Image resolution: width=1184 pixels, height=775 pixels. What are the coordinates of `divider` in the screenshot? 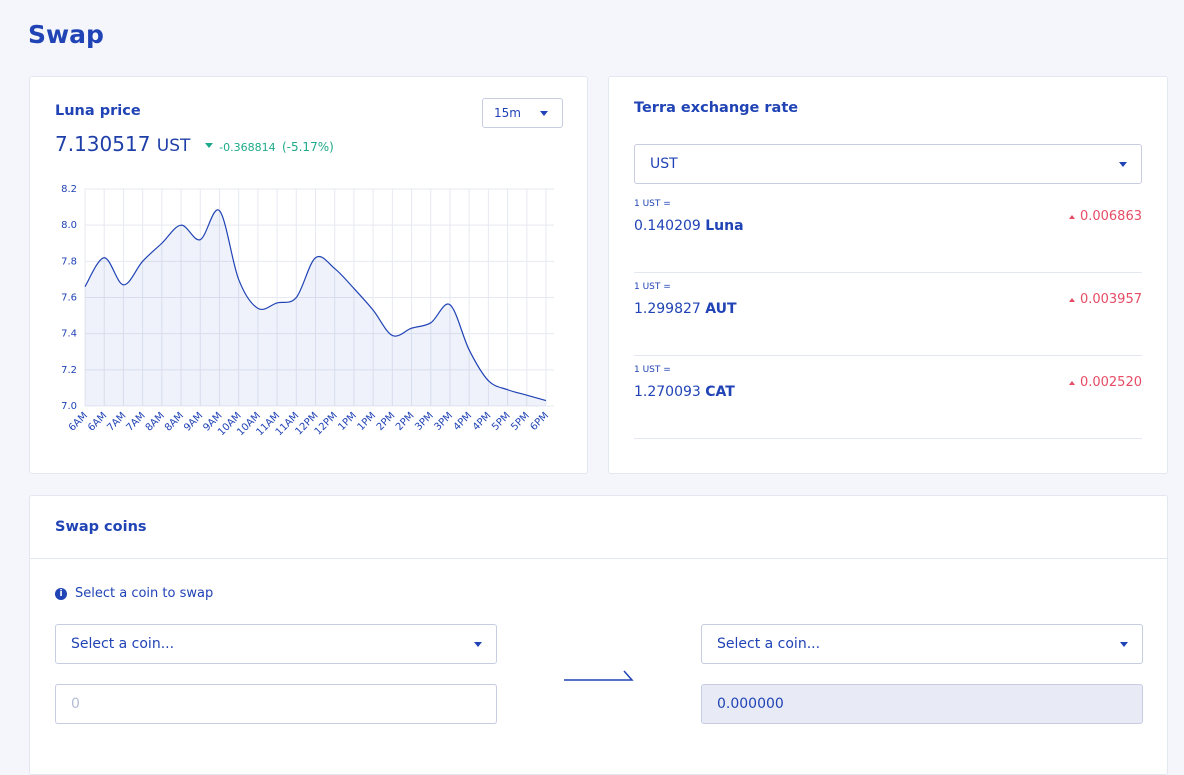 It's located at (598, 558).